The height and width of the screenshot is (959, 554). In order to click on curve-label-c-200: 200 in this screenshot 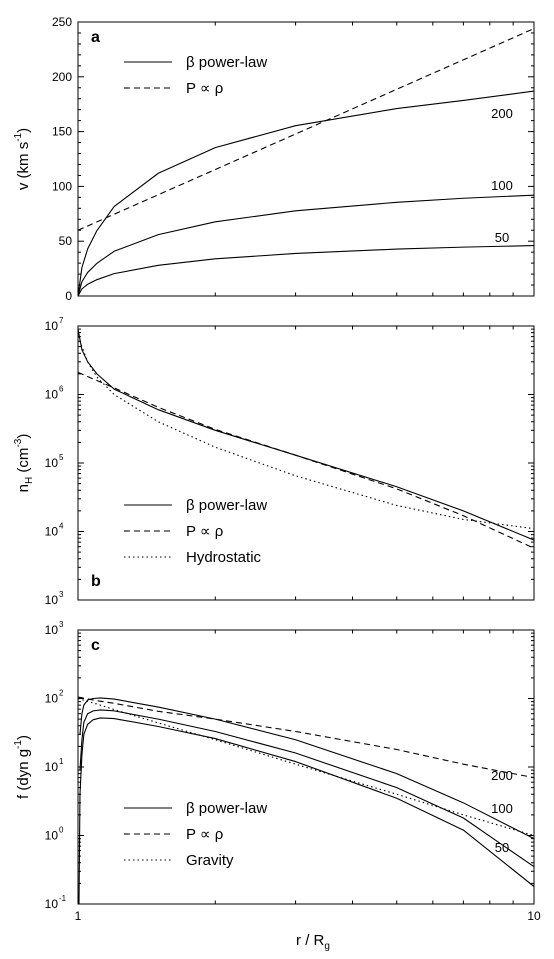, I will do `click(502, 775)`.